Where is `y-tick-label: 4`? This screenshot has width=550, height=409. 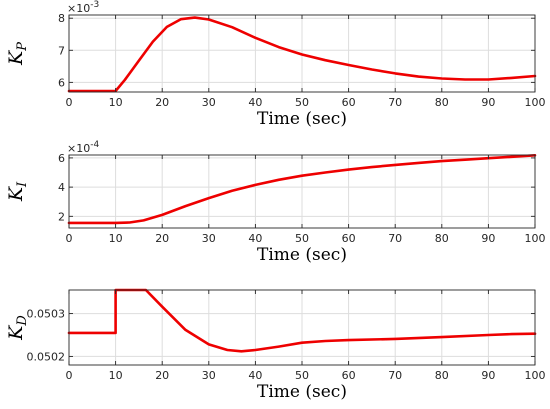 y-tick-label: 4 is located at coordinates (61, 187).